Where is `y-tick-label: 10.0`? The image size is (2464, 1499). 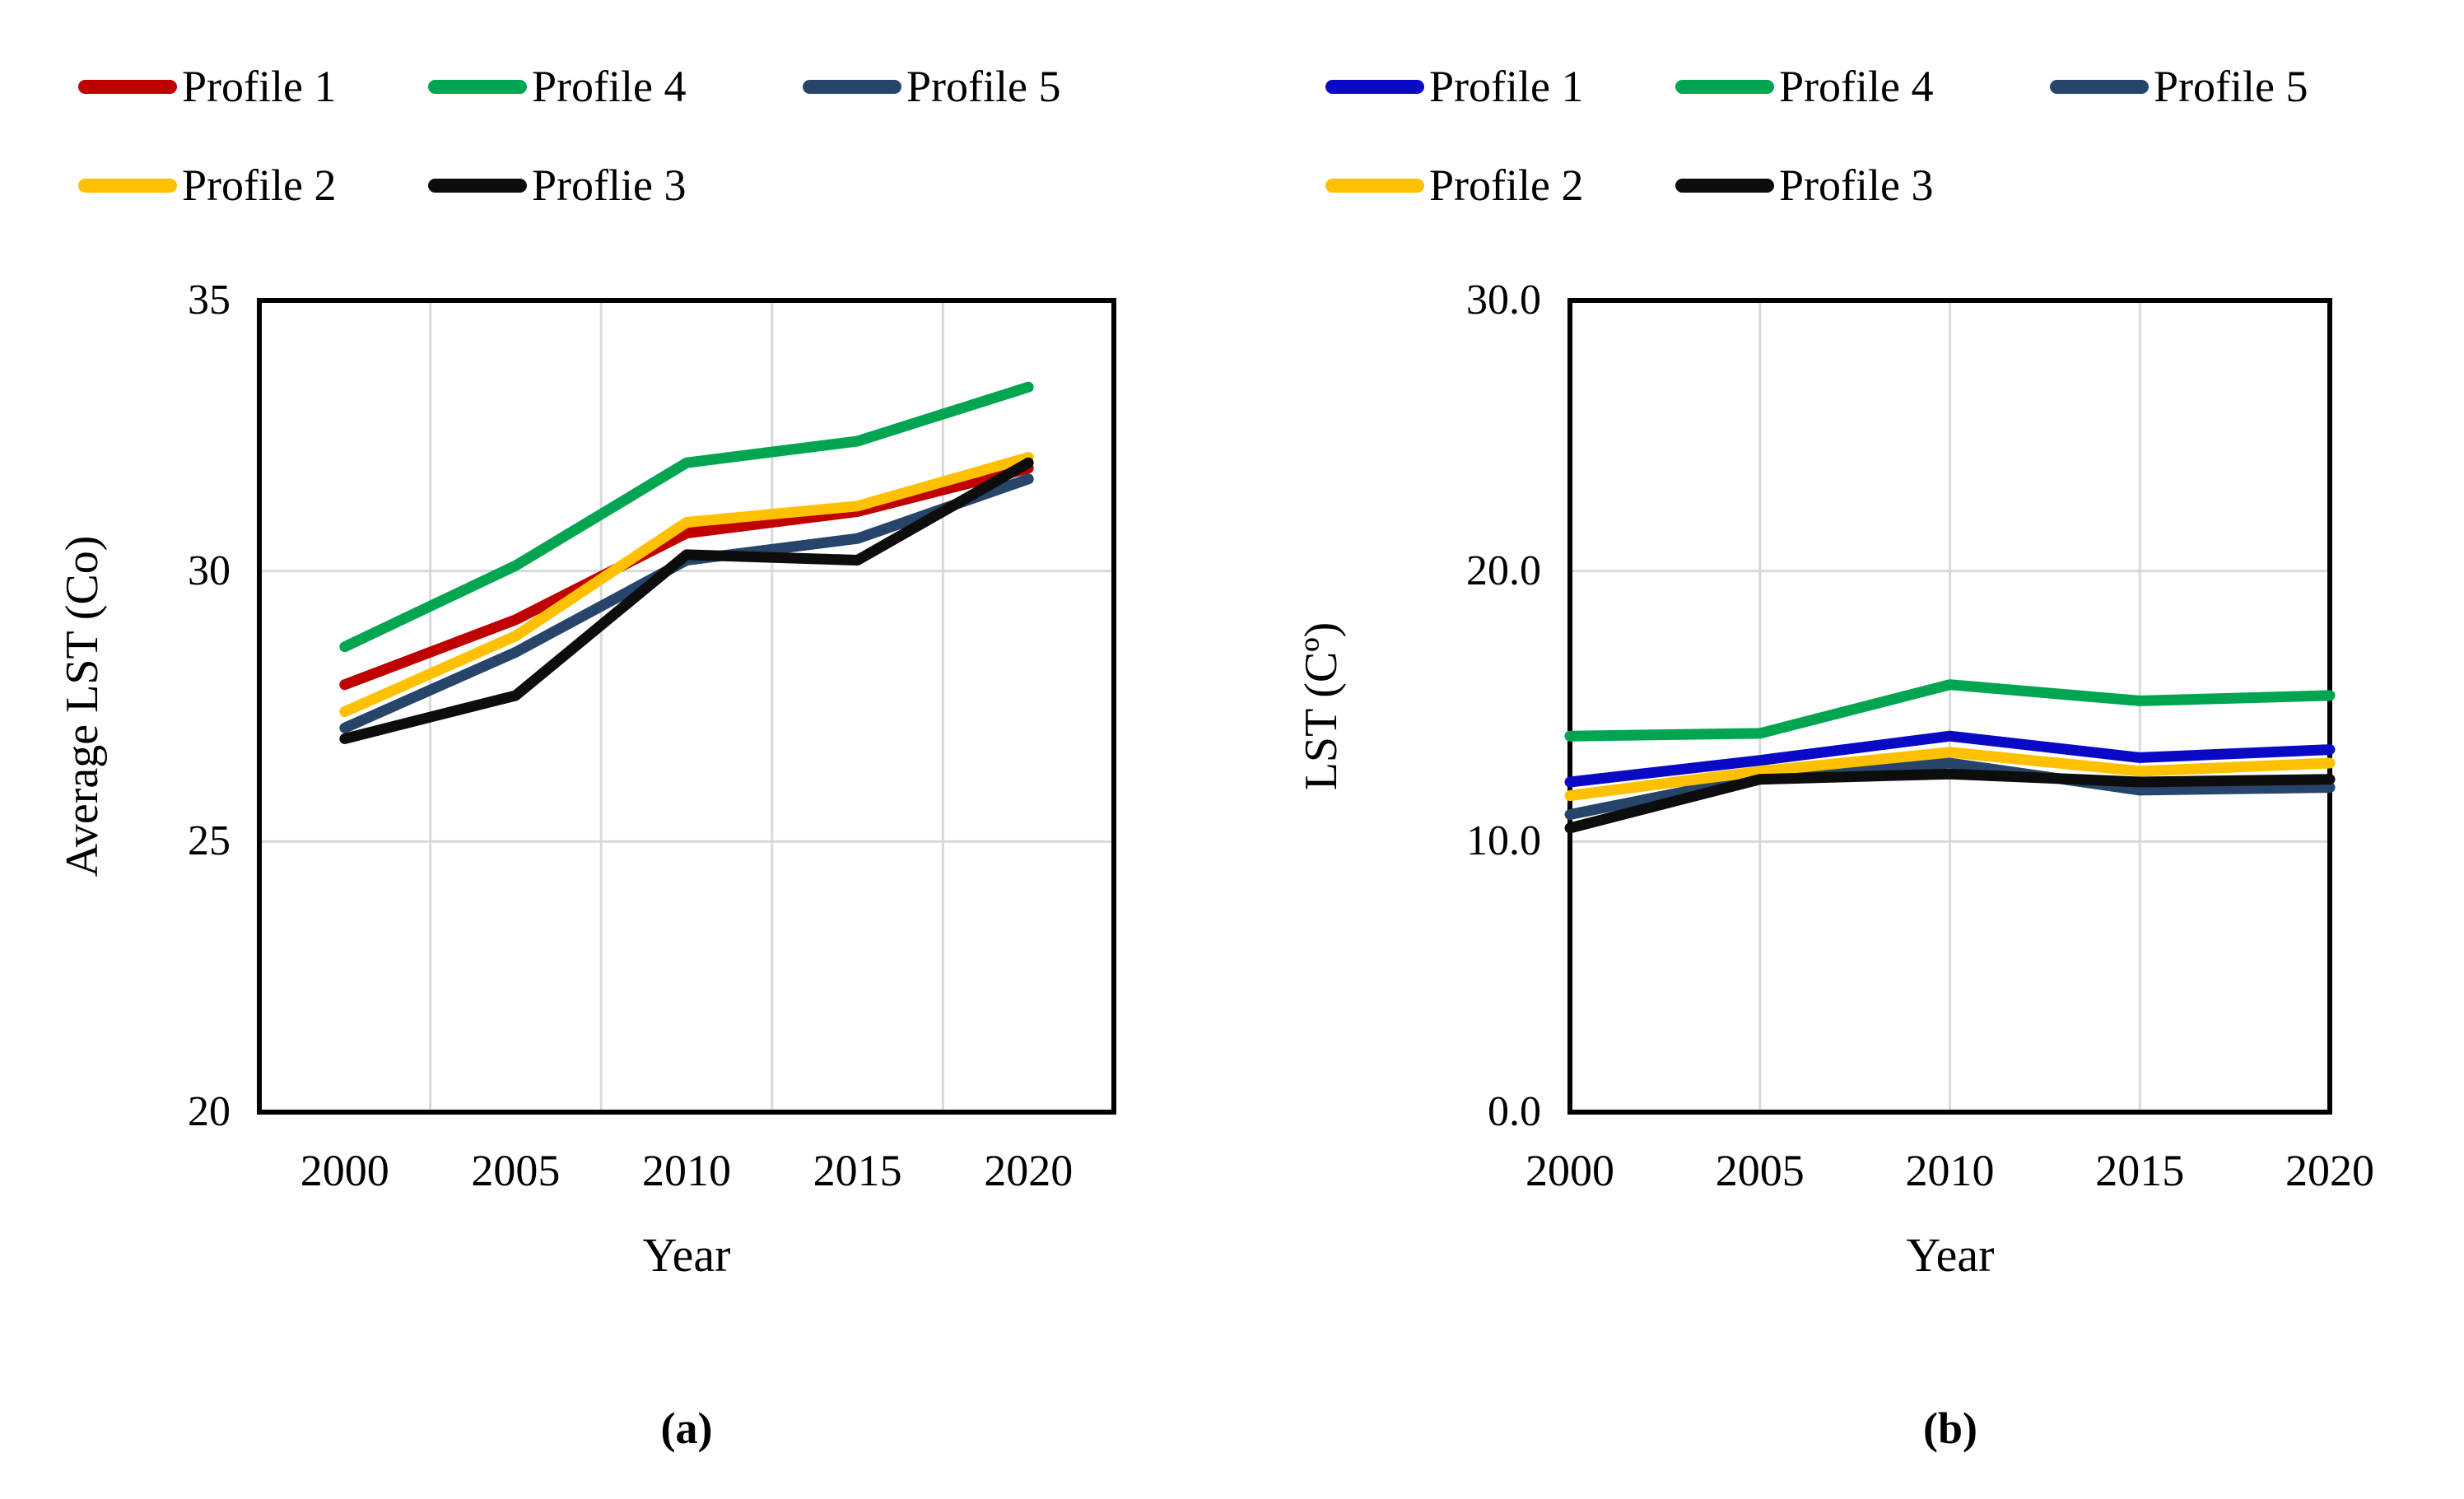
y-tick-label: 10.0 is located at coordinates (1503, 841).